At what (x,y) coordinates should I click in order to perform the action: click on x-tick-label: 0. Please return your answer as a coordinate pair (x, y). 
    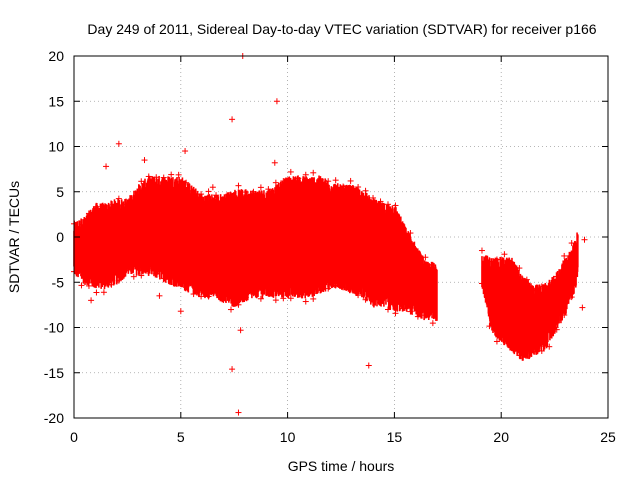
    Looking at the image, I should click on (74, 437).